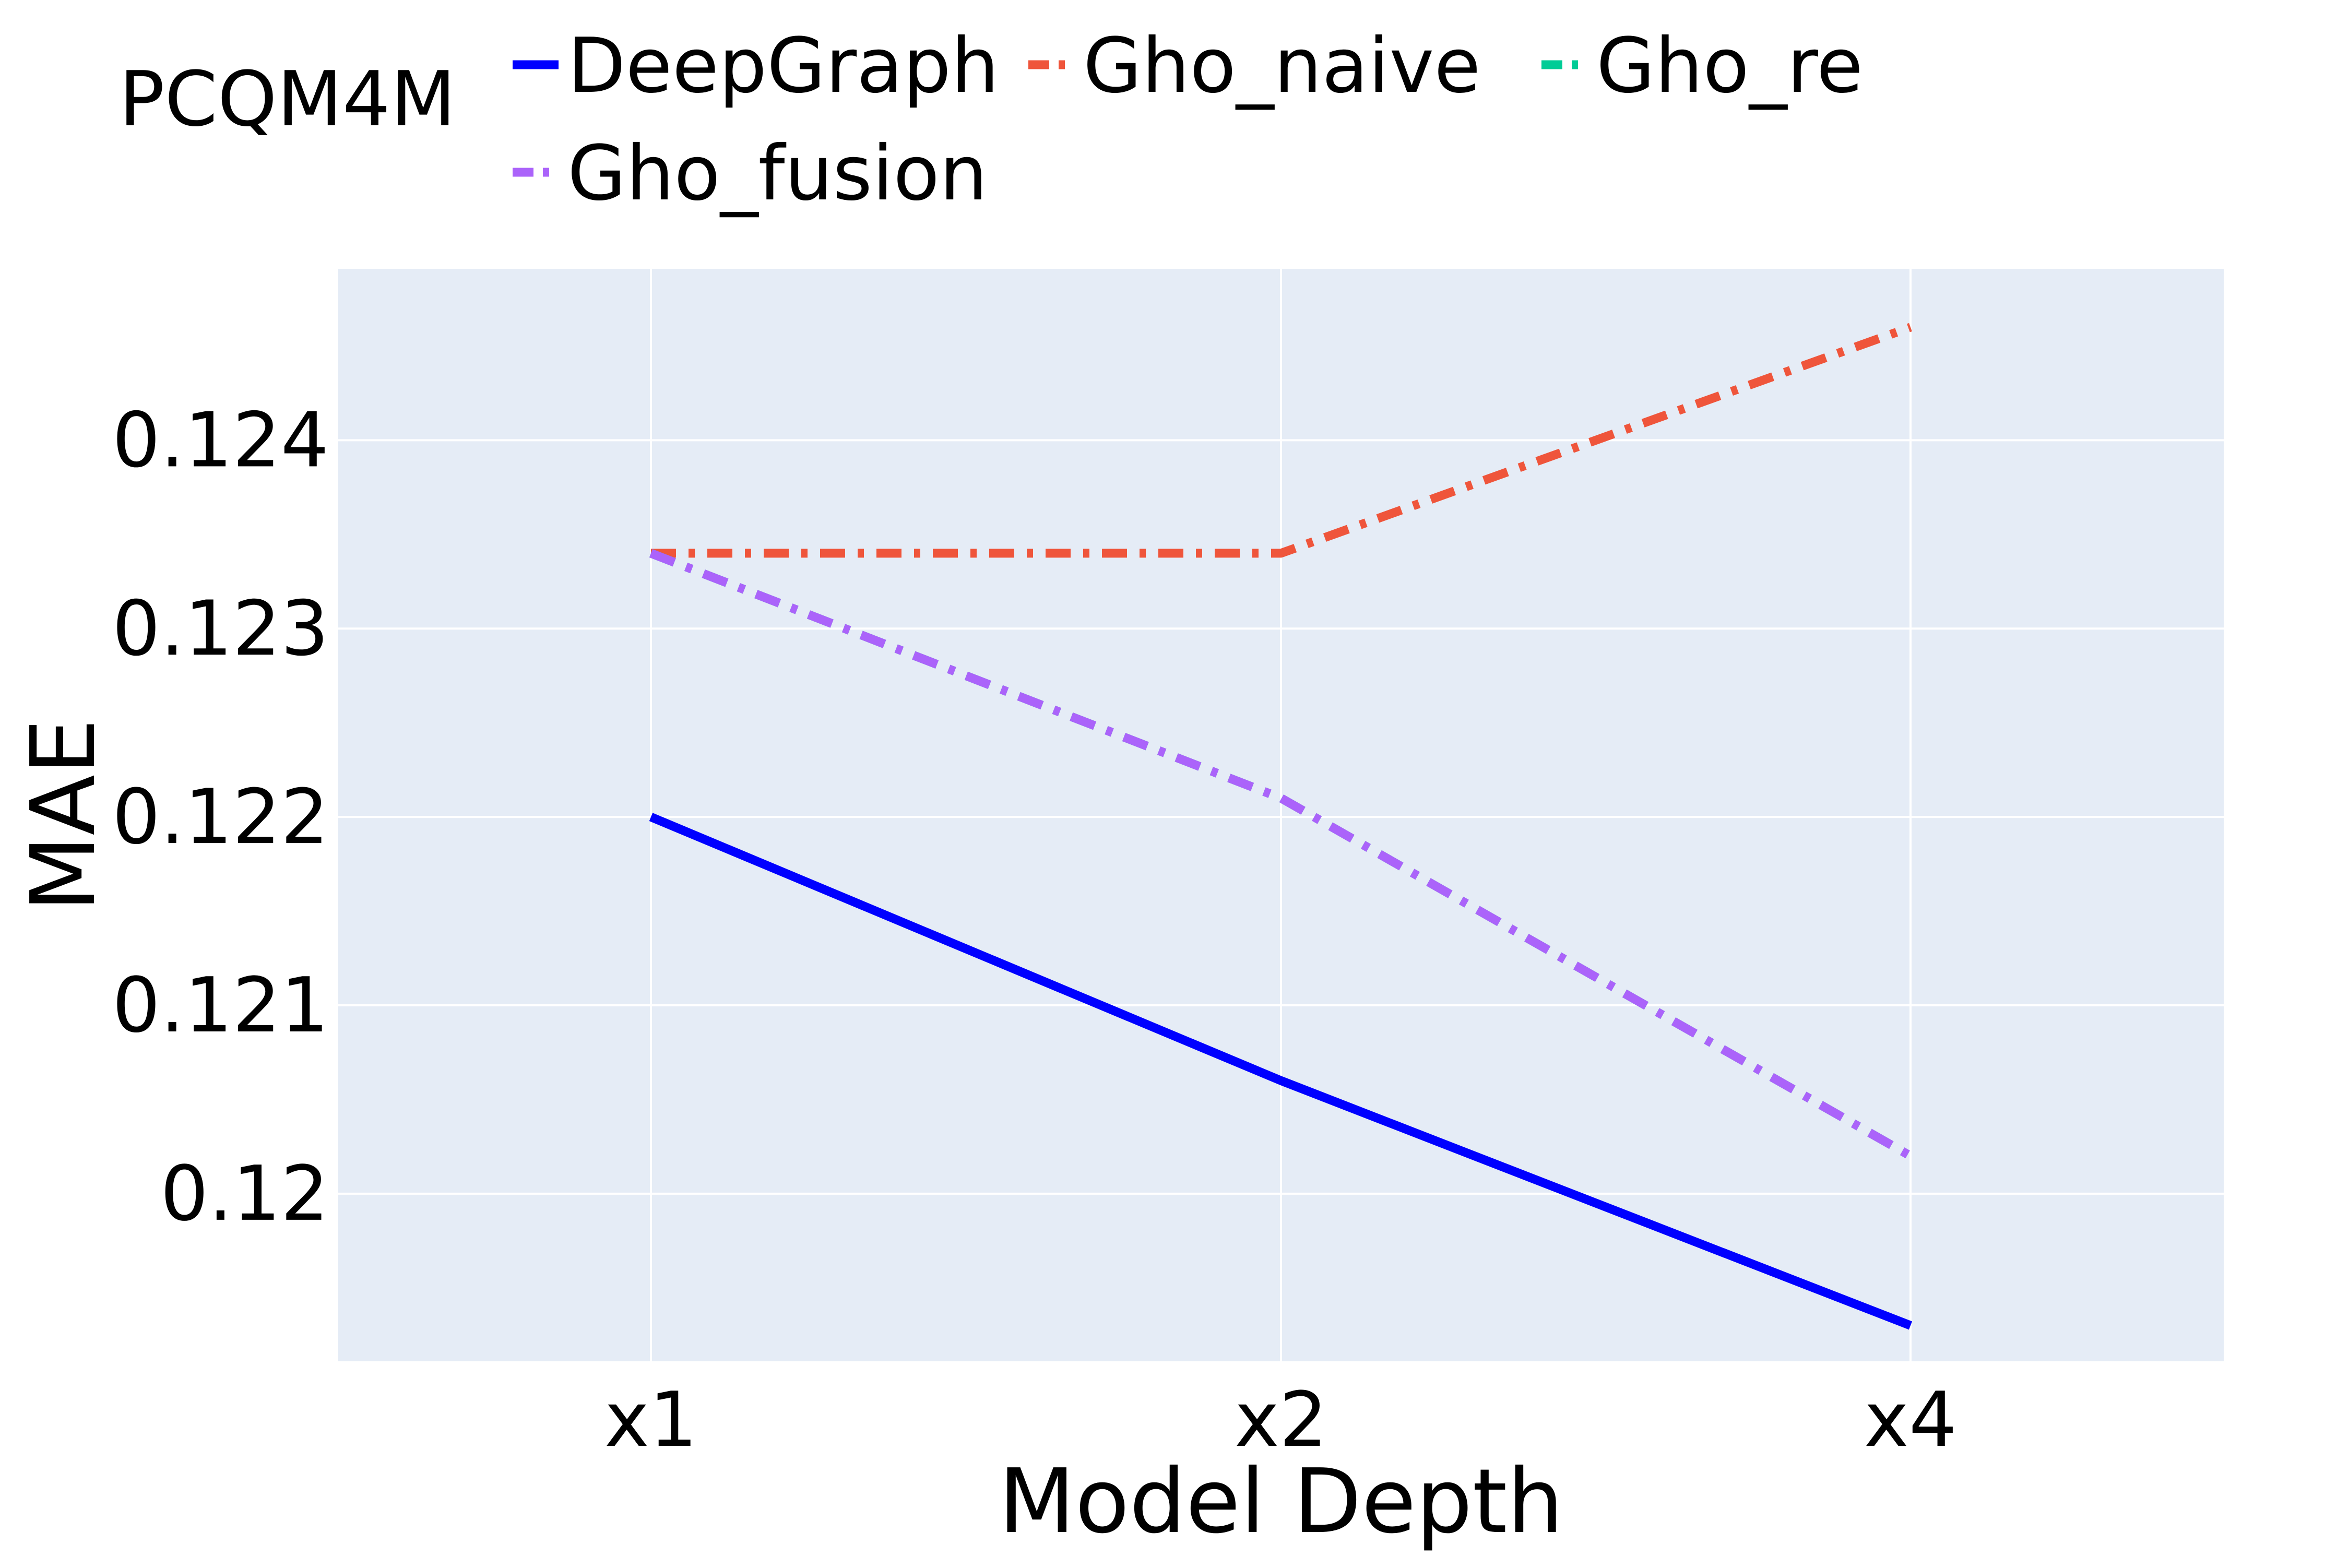 The height and width of the screenshot is (1568, 2349). What do you see at coordinates (220, 629) in the screenshot?
I see `y-tick-label: 0.123` at bounding box center [220, 629].